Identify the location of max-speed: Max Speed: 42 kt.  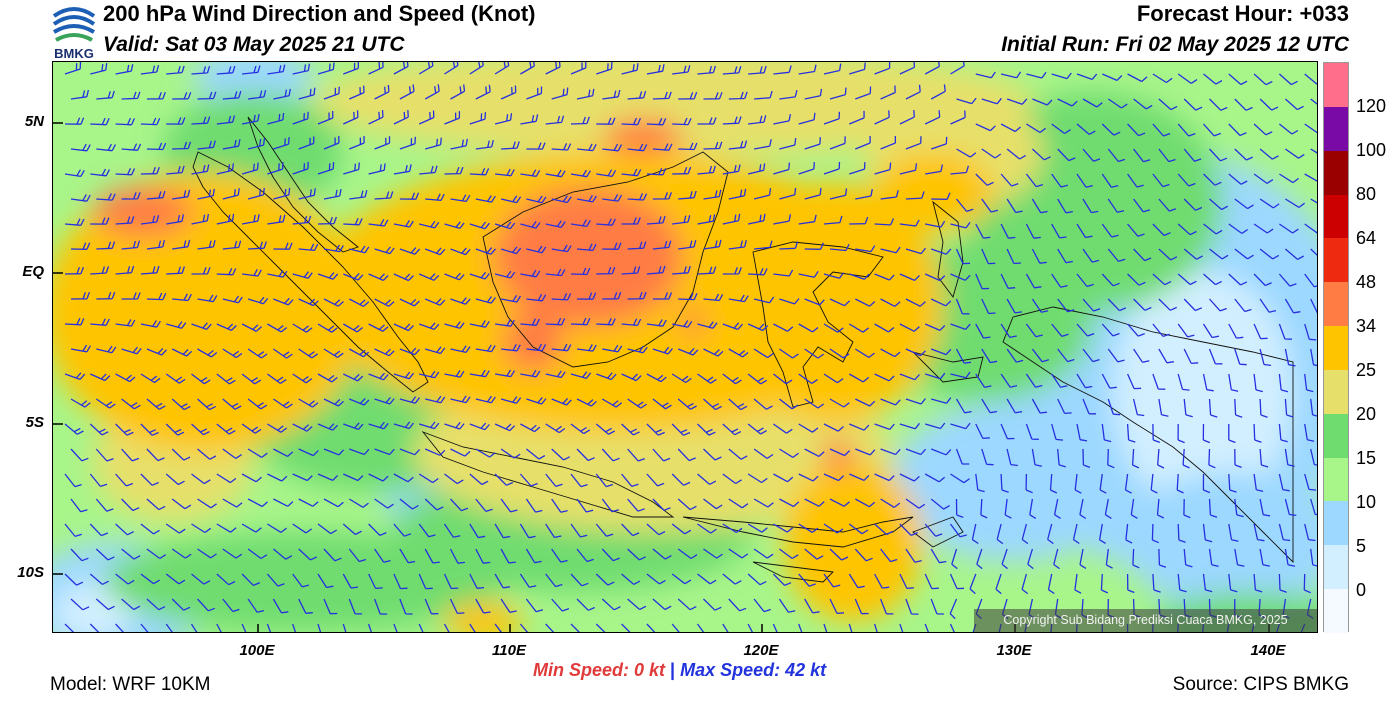
(753, 670).